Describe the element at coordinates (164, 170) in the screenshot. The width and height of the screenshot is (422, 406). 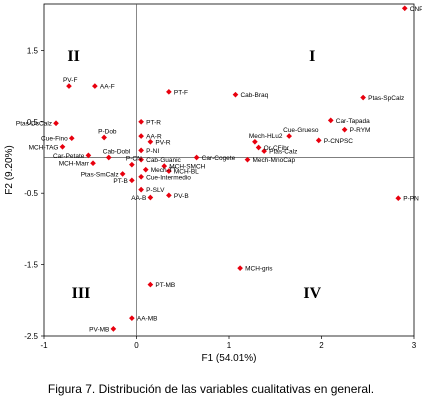
I see `point-label: Mech-TT` at that location.